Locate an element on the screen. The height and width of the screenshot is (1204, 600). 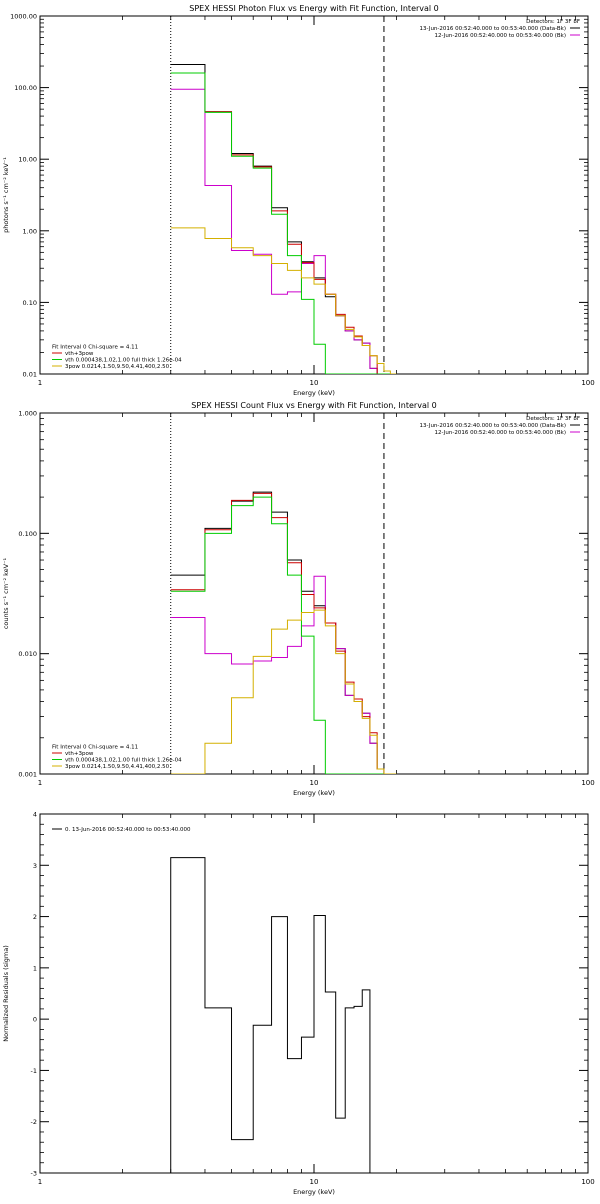
y-tick-label: -2 is located at coordinates (34, 1122).